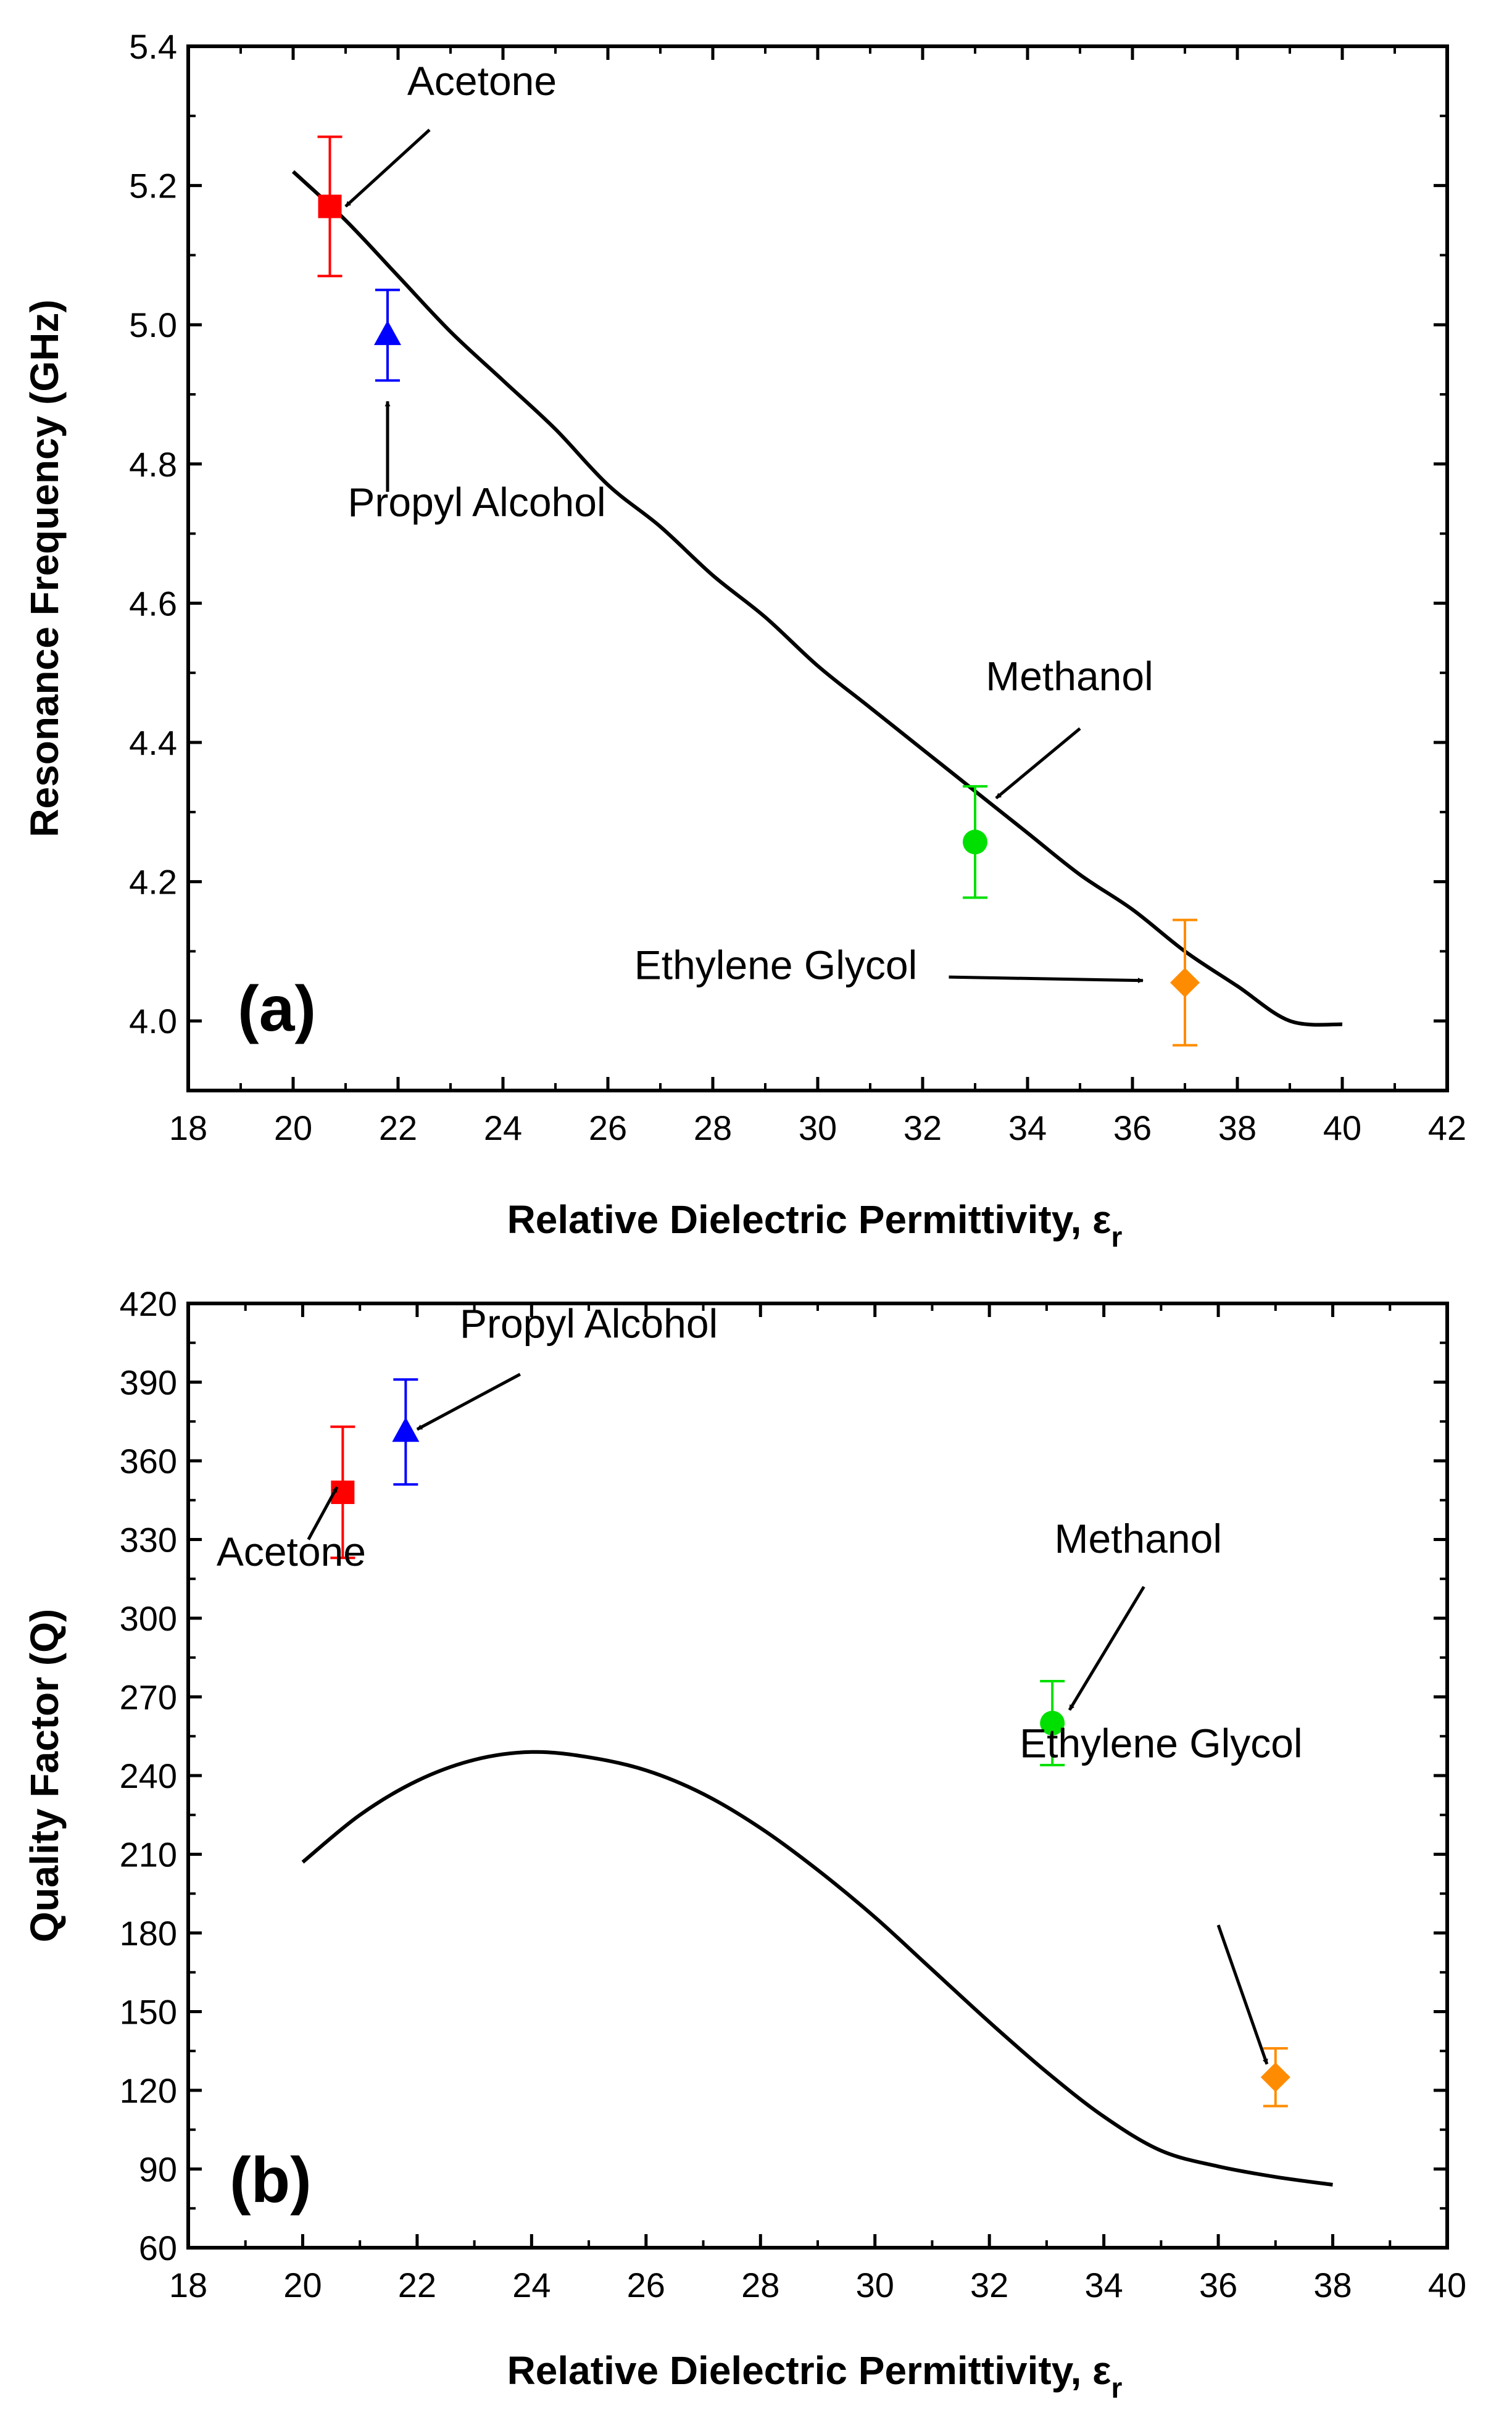  What do you see at coordinates (153, 324) in the screenshot?
I see `panel-a-y-tick-label: 5.0` at bounding box center [153, 324].